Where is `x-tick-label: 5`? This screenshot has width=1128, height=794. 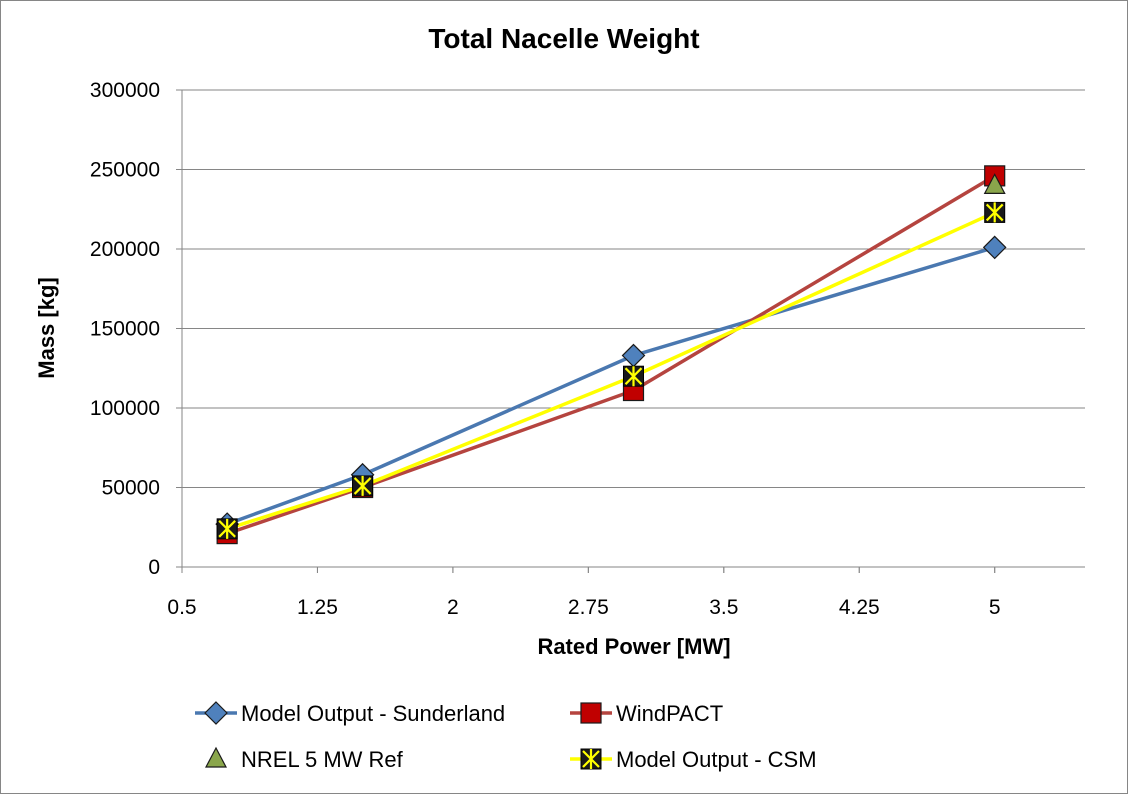
x-tick-label: 5 is located at coordinates (995, 607).